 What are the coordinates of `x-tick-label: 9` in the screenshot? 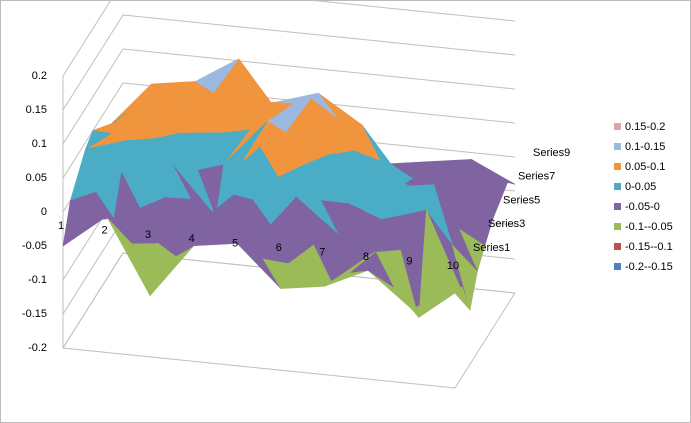 It's located at (409, 261).